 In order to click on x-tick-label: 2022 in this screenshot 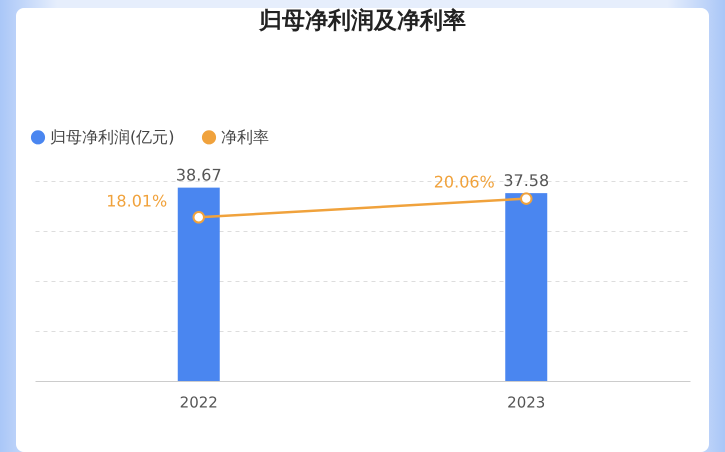, I will do `click(199, 403)`.